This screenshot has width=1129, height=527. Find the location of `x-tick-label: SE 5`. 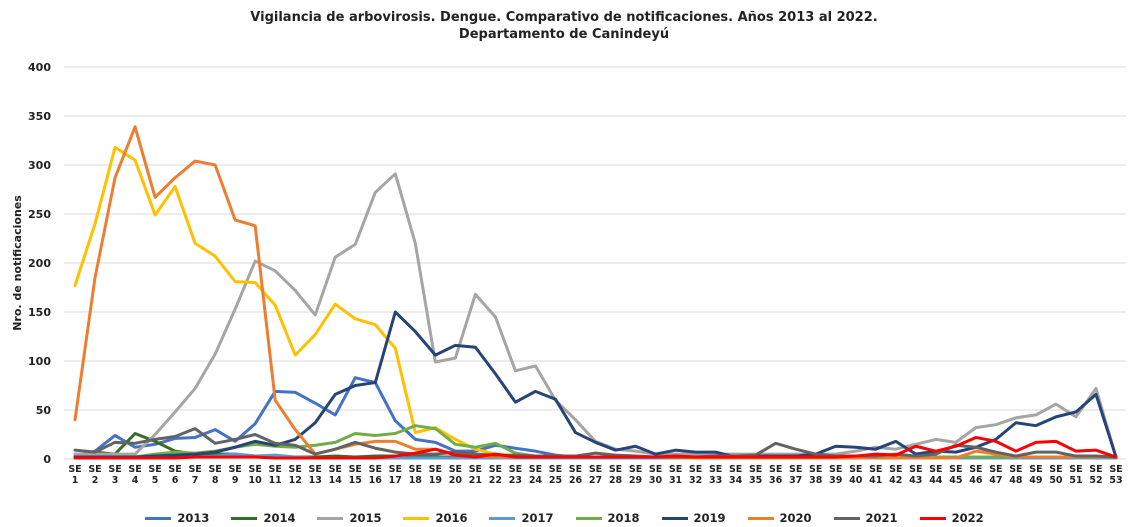

x-tick-label: SE 5 is located at coordinates (155, 475).